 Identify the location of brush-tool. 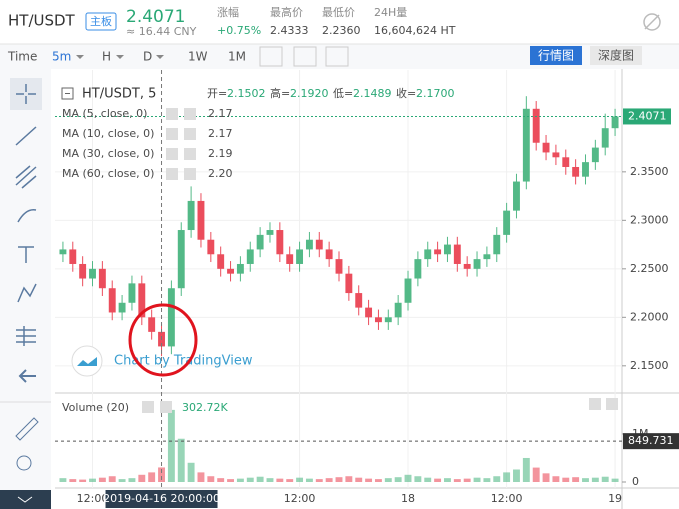
(27, 216).